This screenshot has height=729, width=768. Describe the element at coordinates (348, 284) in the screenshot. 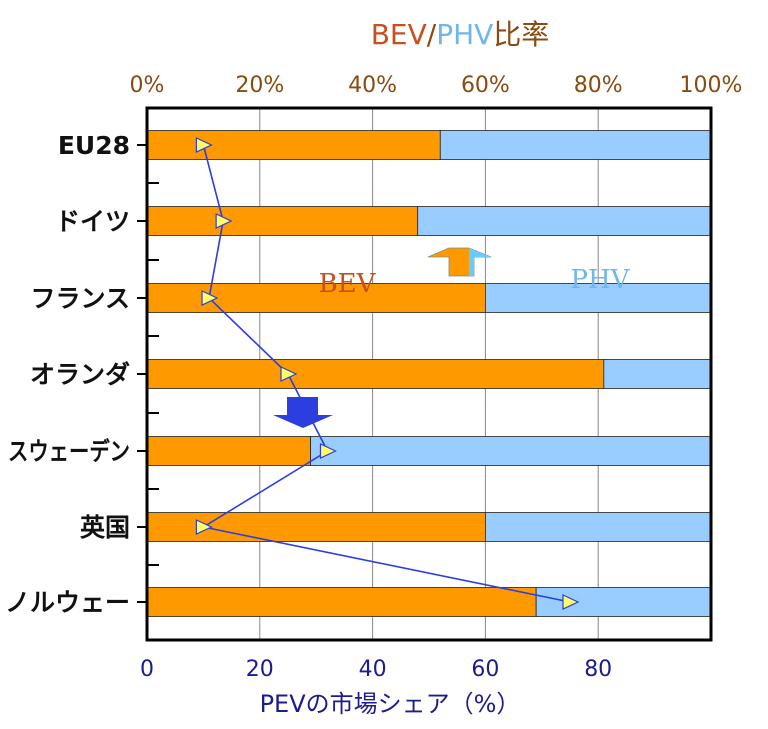

I see `annotation-bev: BEV` at that location.